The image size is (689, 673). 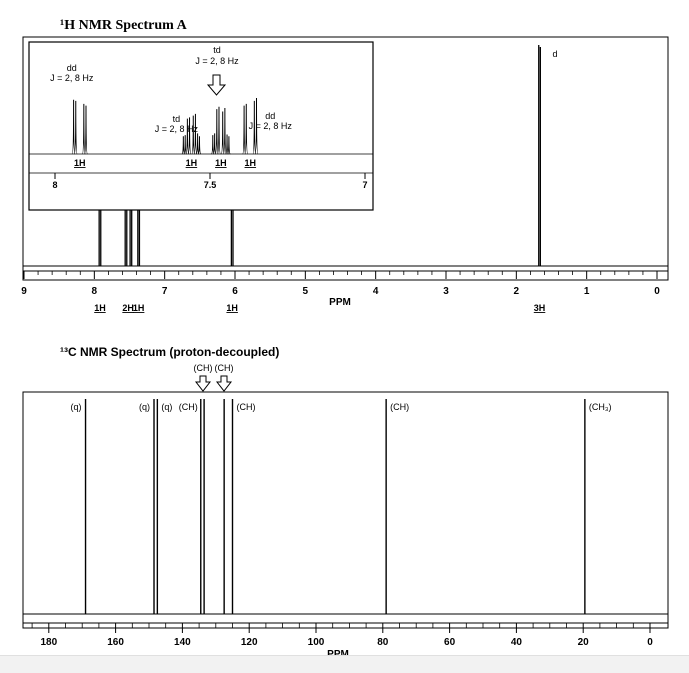 I want to click on inset-spectrum, so click(x=165, y=126).